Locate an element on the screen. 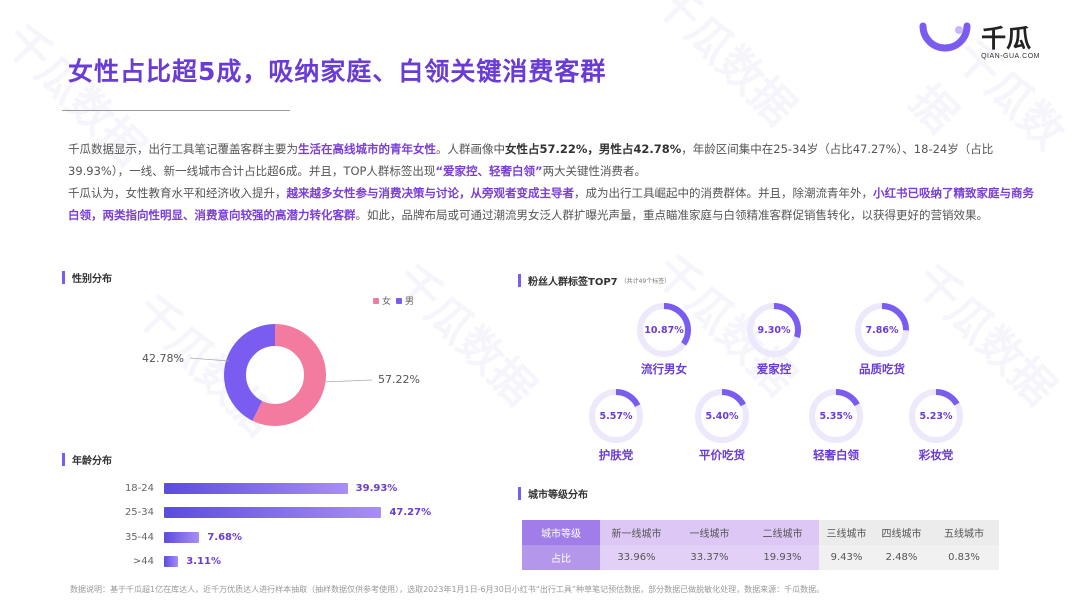  age-bar-value-label: 39.93% is located at coordinates (376, 488).